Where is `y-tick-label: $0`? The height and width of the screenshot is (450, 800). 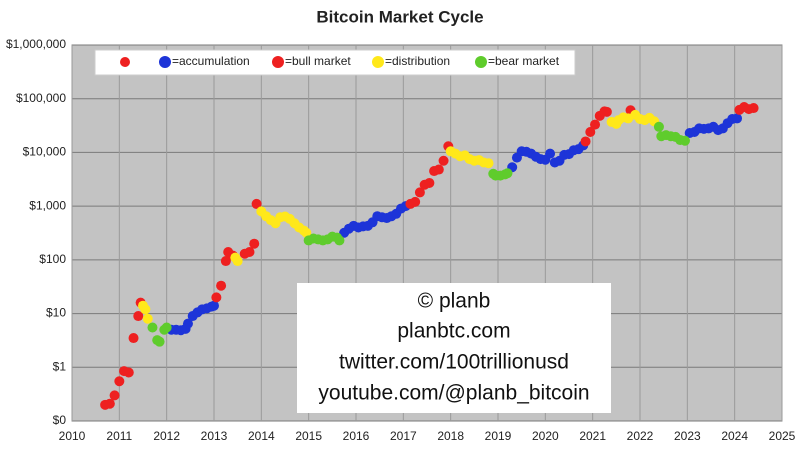
y-tick-label: $0 is located at coordinates (60, 420).